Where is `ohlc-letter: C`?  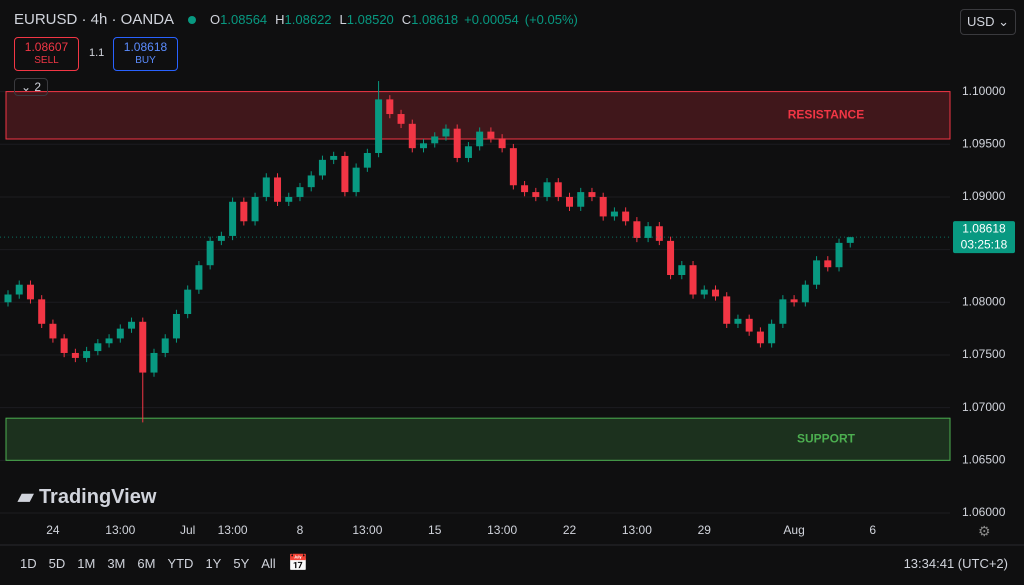
ohlc-letter: C is located at coordinates (406, 19).